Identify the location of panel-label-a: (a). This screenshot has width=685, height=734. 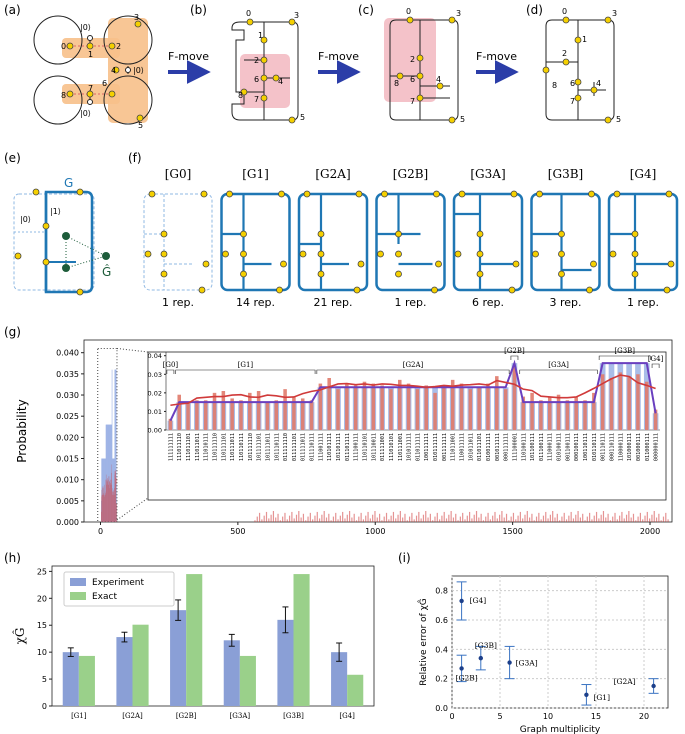
(12, 10).